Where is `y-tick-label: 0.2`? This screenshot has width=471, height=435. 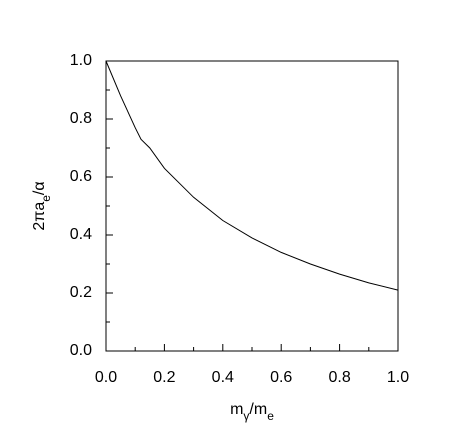
y-tick-label: 0.2 is located at coordinates (81, 292).